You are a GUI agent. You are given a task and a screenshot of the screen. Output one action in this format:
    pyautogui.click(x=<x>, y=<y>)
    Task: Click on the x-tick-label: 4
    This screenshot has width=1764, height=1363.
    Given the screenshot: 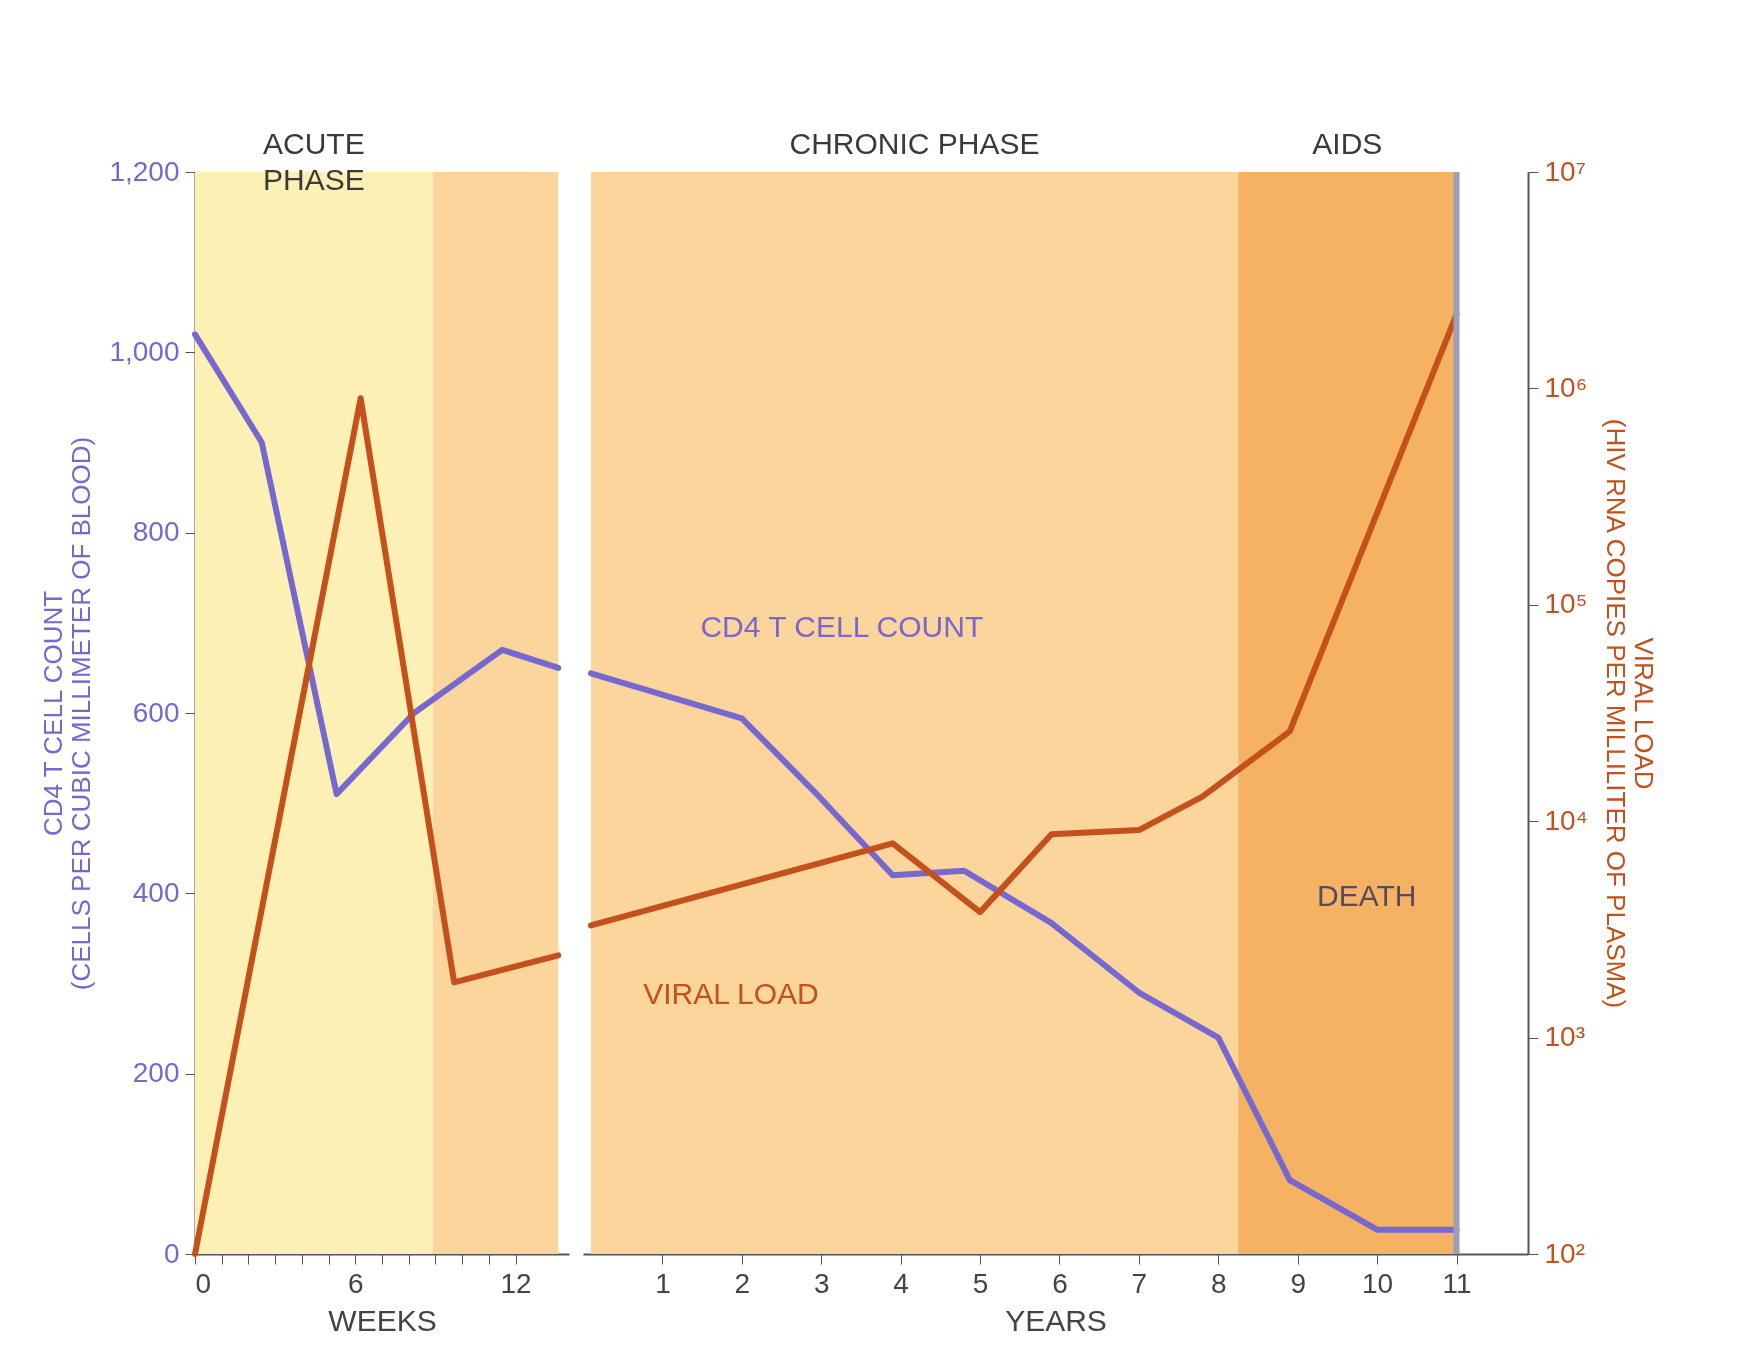 What is the action you would take?
    pyautogui.click(x=901, y=1283)
    